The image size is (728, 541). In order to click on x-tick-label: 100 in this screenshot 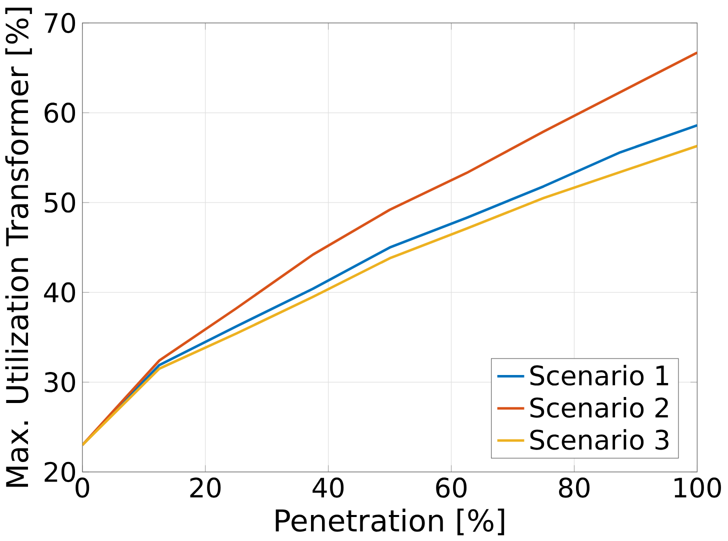, I will do `click(697, 488)`.